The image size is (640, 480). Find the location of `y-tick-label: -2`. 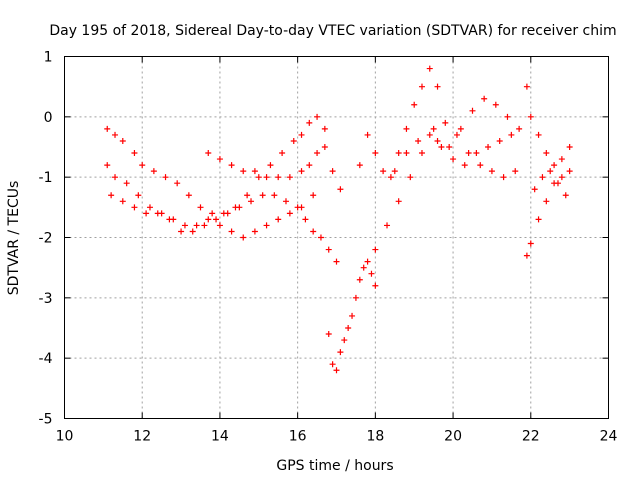

y-tick-label: -2 is located at coordinates (46, 239).